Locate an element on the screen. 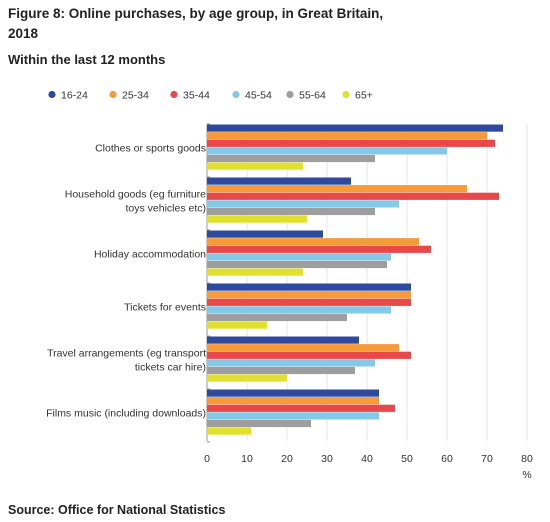  x-tick-label: 50 is located at coordinates (407, 459).